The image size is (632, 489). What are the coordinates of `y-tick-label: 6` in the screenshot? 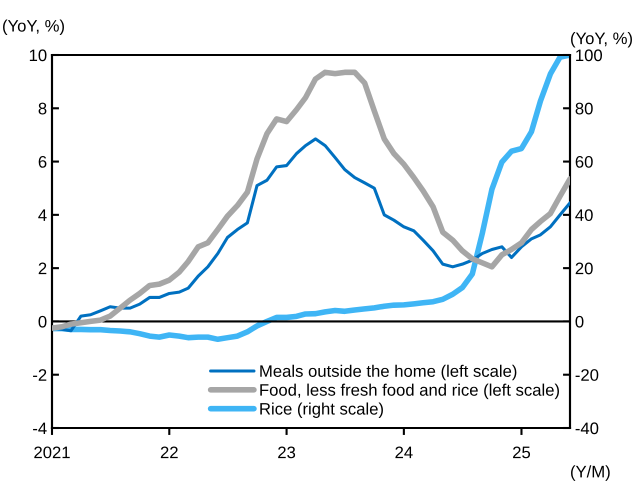 It's located at (42, 162).